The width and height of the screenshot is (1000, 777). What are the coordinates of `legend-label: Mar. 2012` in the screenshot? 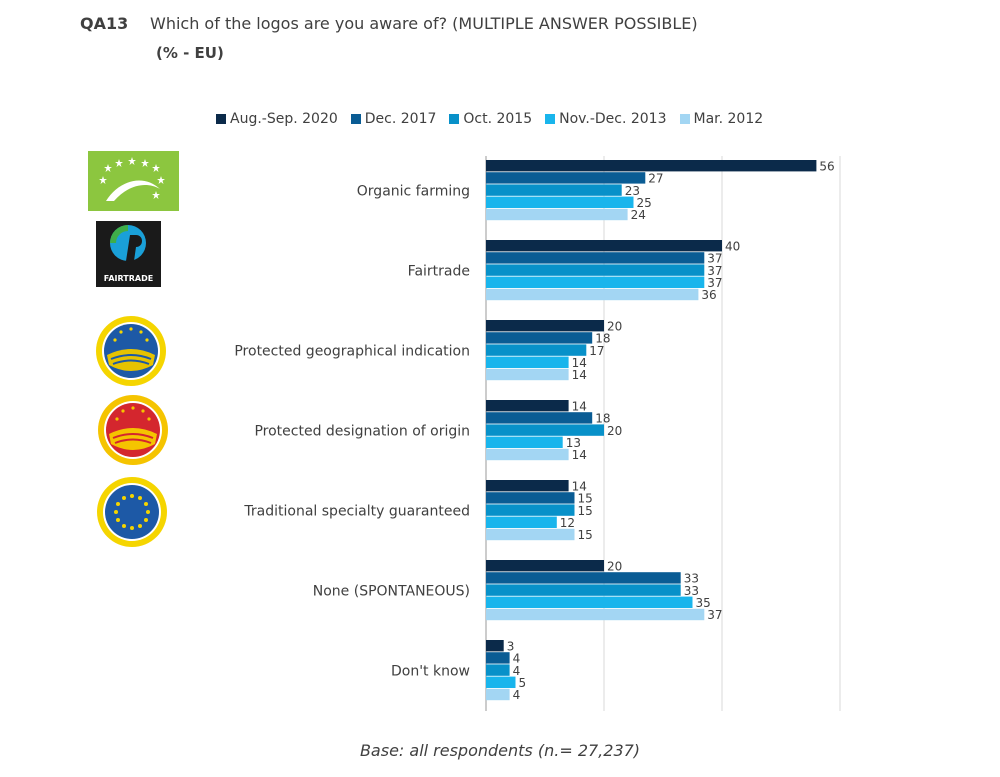 It's located at (728, 119).